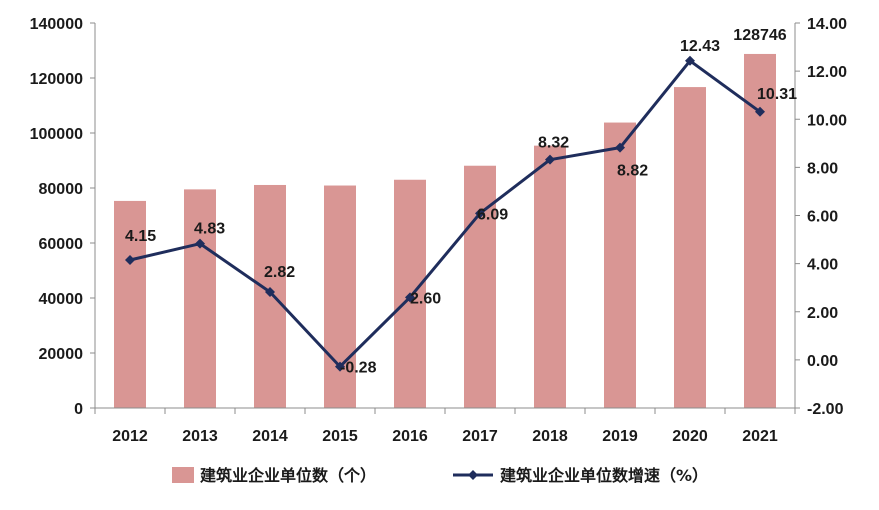 The width and height of the screenshot is (879, 510). Describe the element at coordinates (61, 299) in the screenshot. I see `y-left-tick-label: 40000` at that location.